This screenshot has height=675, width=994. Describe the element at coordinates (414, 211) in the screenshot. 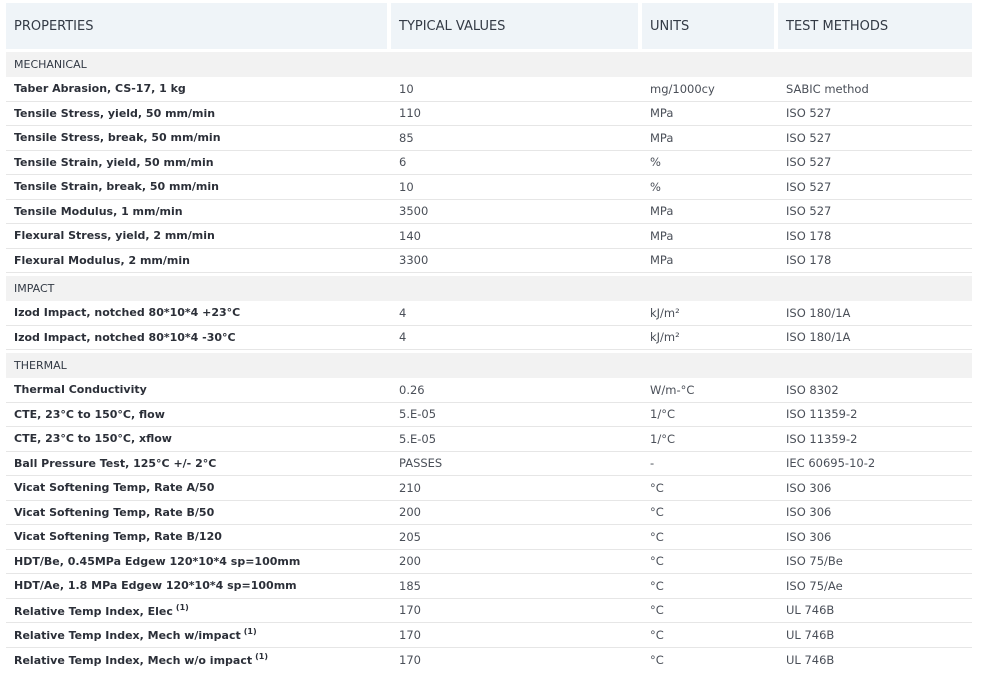

I see `typical-value-cell: 3500` at that location.